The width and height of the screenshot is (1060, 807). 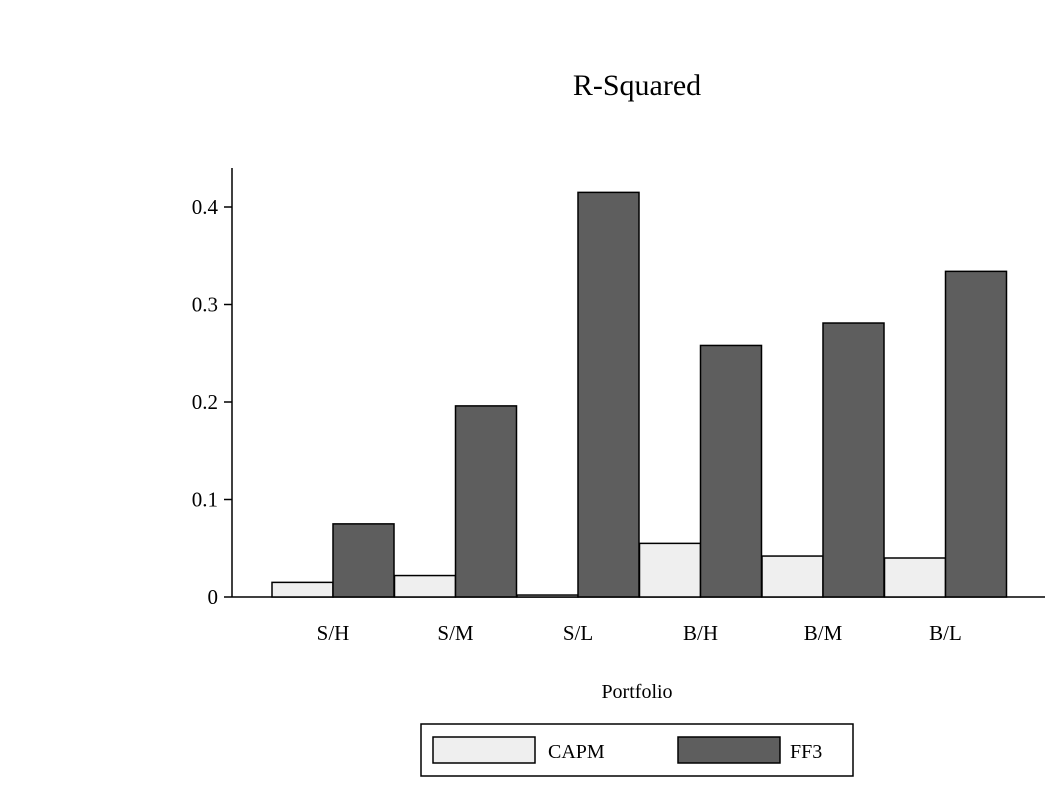 What do you see at coordinates (670, 570) in the screenshot?
I see `bar-capm-b-h` at bounding box center [670, 570].